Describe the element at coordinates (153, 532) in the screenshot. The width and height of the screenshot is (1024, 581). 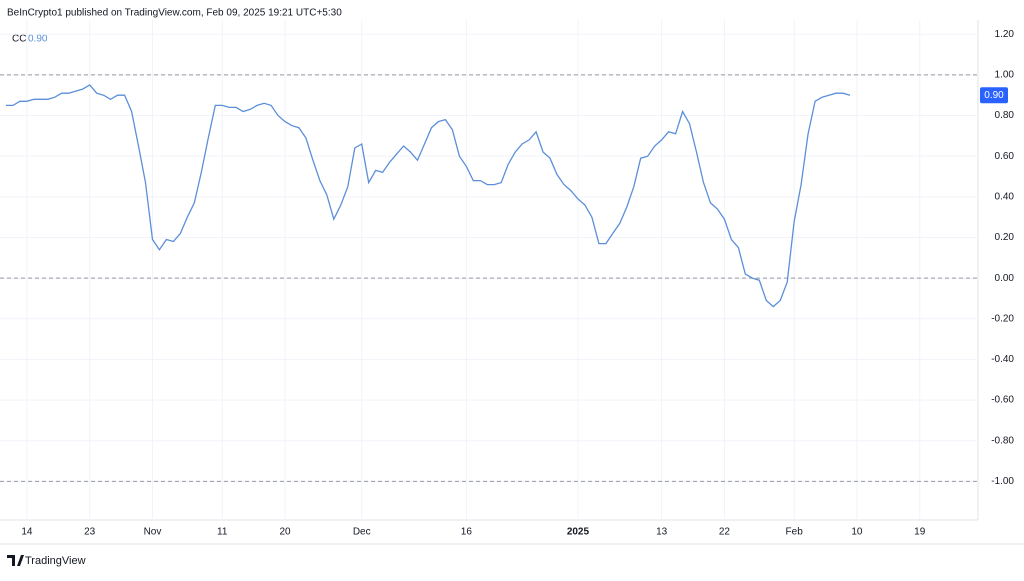
I see `x-tick-label: Nov` at that location.